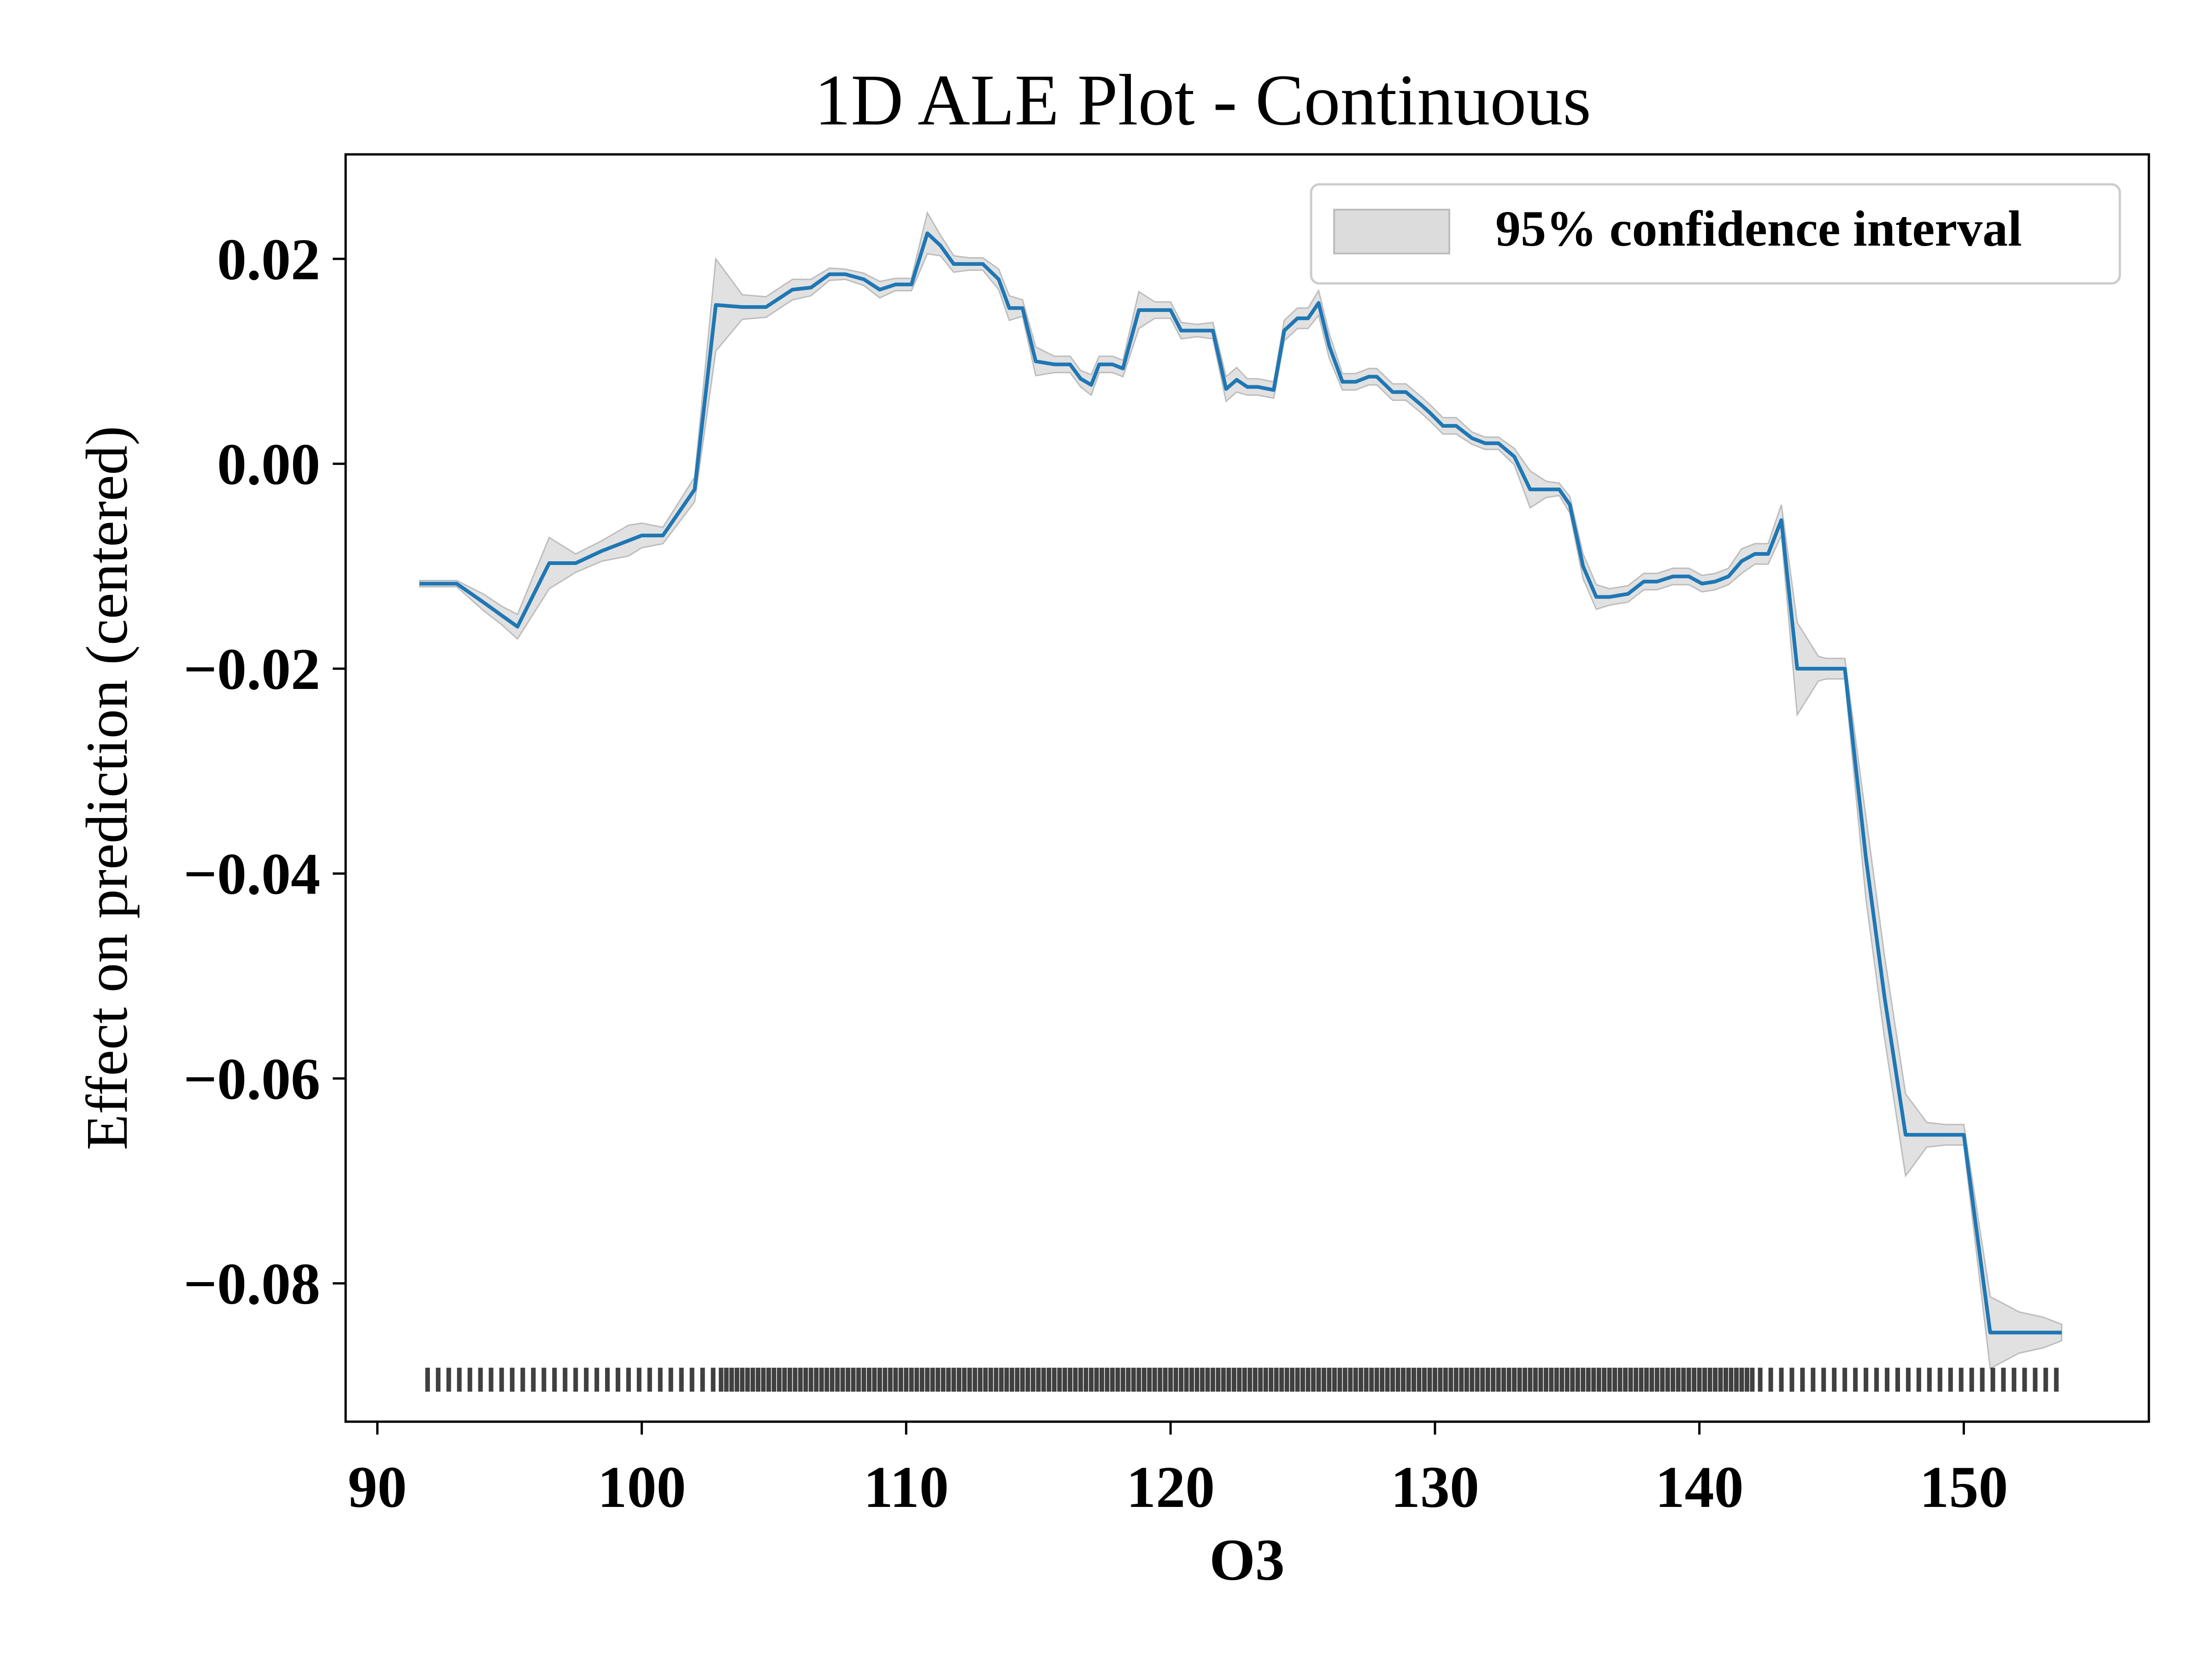  I want to click on x-tick-label: 110, so click(906, 1487).